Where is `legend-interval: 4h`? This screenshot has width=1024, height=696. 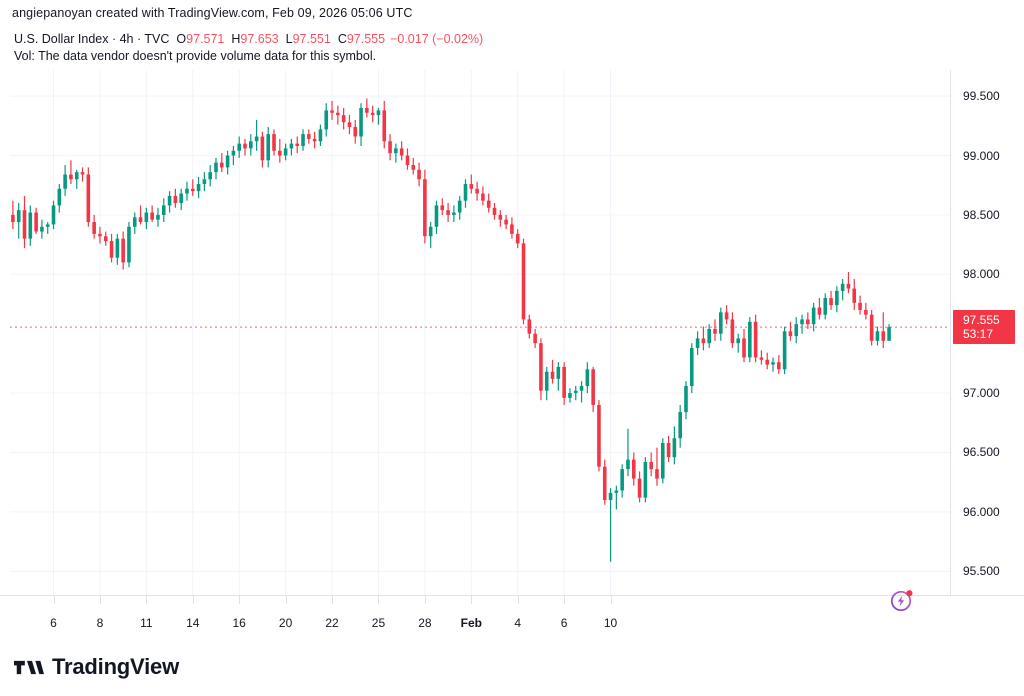
legend-interval: 4h is located at coordinates (126, 39).